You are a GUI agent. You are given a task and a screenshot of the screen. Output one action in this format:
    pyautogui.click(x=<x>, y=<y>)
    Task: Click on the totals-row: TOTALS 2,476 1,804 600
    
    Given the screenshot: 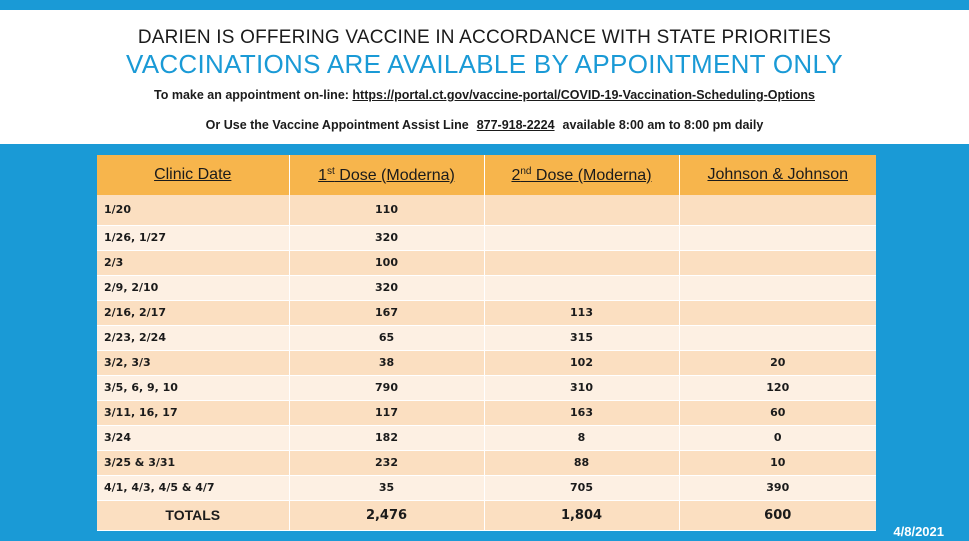 What is the action you would take?
    pyautogui.click(x=486, y=515)
    